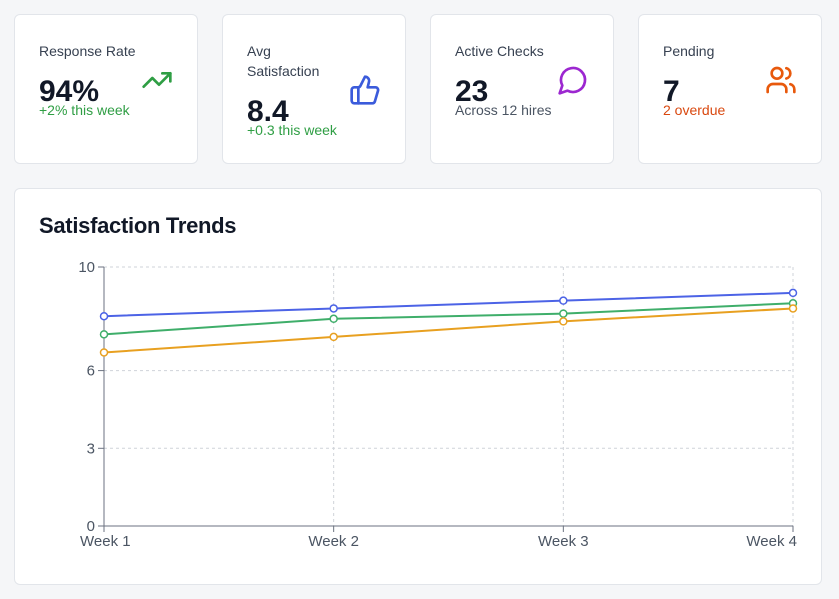  Describe the element at coordinates (106, 89) in the screenshot. I see `response-rate-card: Response Rate 94% +2% this week` at that location.